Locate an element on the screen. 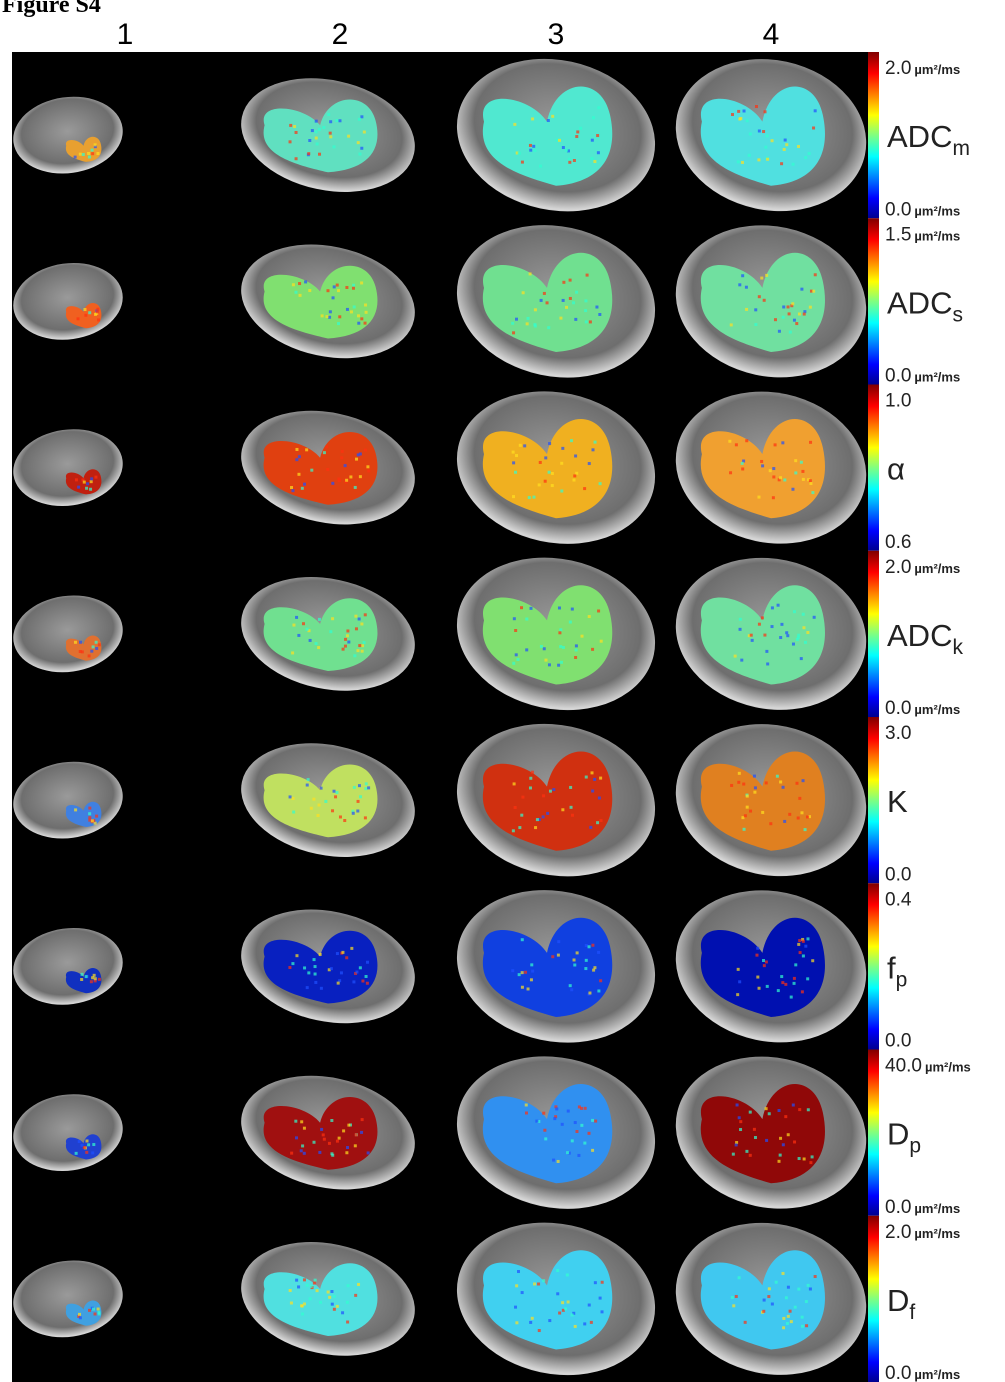 Image resolution: width=1005 pixels, height=1382 pixels. color-bar is located at coordinates (873, 301).